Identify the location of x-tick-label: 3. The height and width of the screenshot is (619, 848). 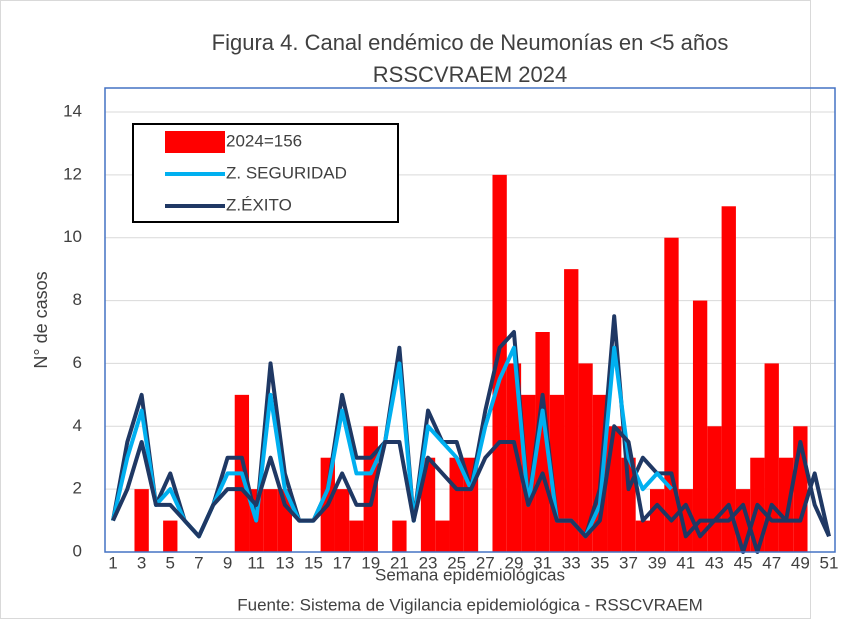
(141, 562).